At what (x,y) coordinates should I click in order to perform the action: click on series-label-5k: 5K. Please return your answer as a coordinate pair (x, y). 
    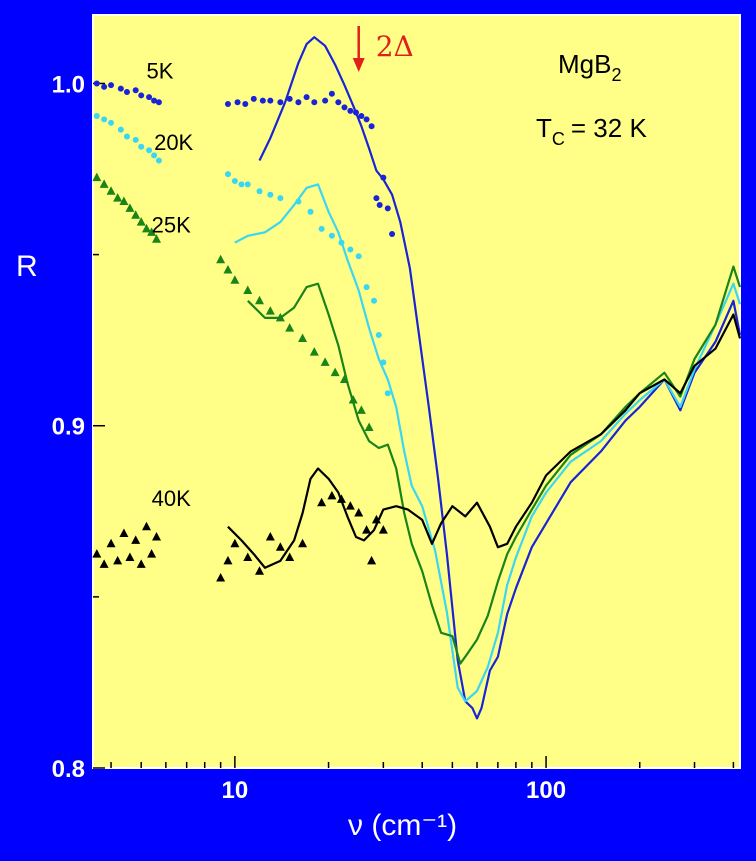
    Looking at the image, I should click on (160, 70).